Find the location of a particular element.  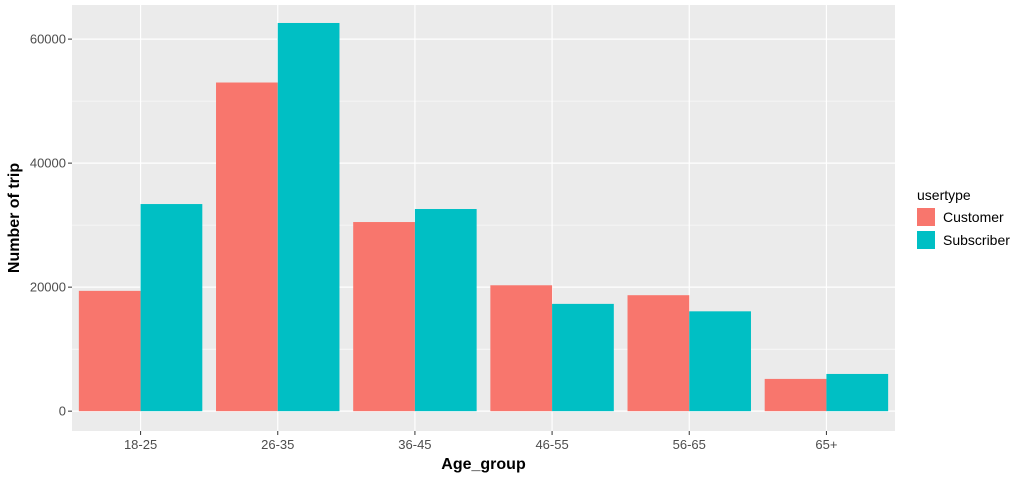

bar-customer-65plus is located at coordinates (795, 395).